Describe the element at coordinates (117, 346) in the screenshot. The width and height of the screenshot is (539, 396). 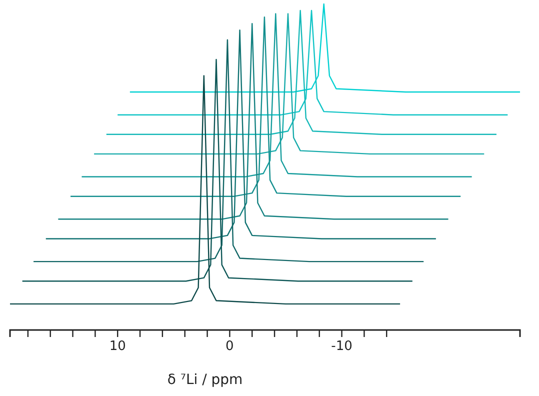
I see `x-tick-label: 10` at that location.